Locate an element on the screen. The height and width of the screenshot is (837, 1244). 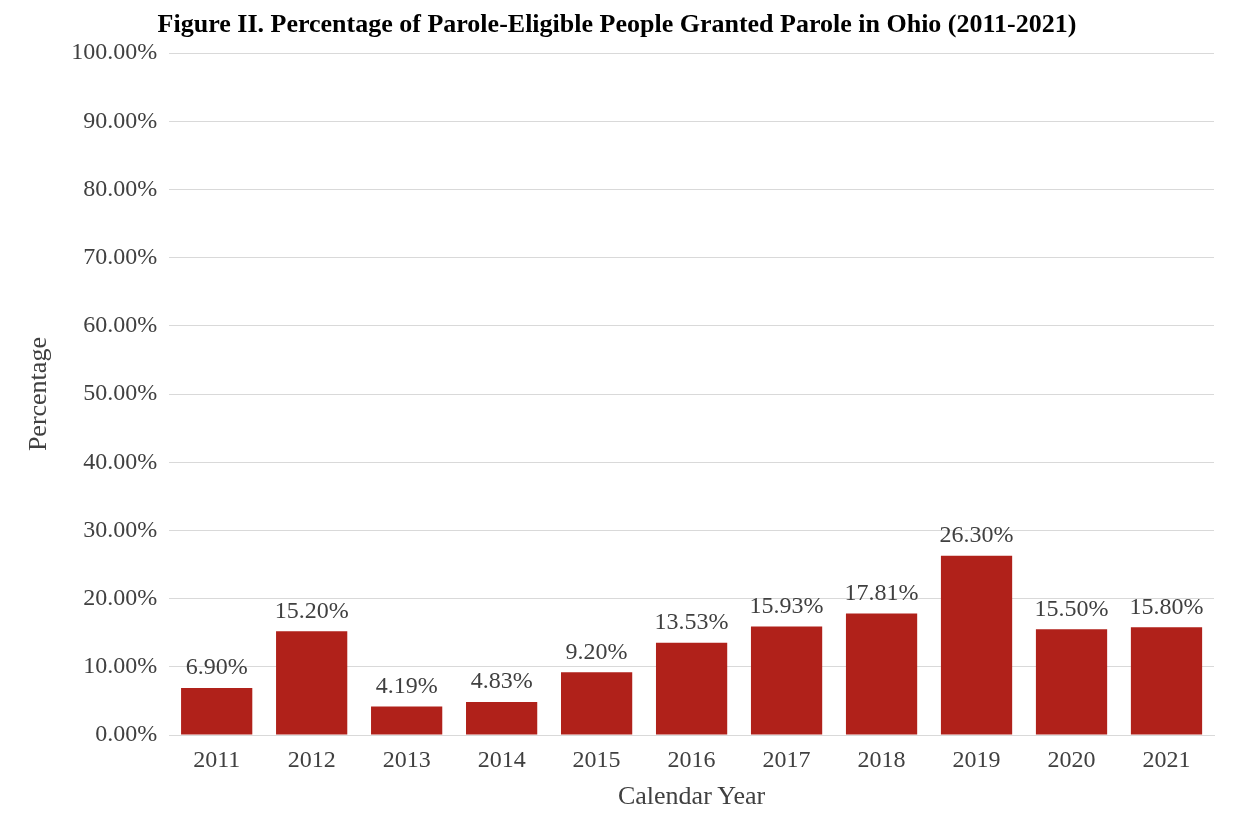
x-tick-label: 2012 is located at coordinates (311, 758).